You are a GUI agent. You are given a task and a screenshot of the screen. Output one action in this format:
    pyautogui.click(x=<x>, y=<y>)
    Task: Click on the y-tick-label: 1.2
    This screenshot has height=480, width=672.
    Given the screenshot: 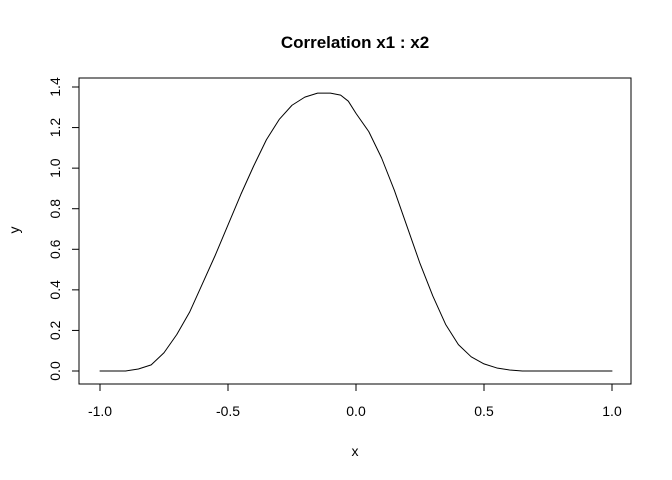 What is the action you would take?
    pyautogui.click(x=55, y=128)
    